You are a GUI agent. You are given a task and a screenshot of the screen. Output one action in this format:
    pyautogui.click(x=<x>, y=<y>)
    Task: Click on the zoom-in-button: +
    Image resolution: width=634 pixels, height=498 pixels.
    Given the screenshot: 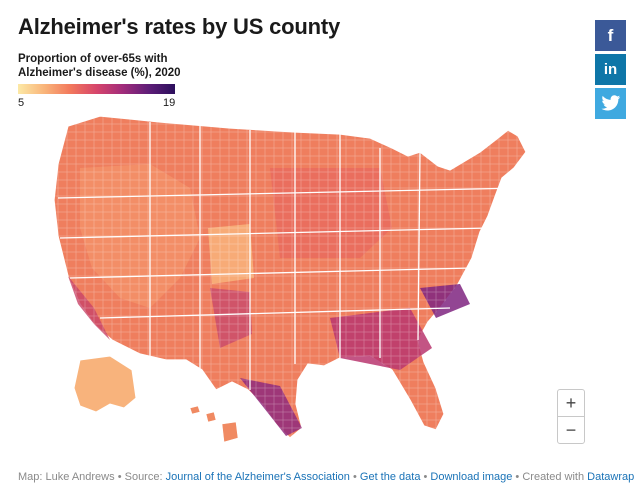 What is the action you would take?
    pyautogui.click(x=571, y=403)
    